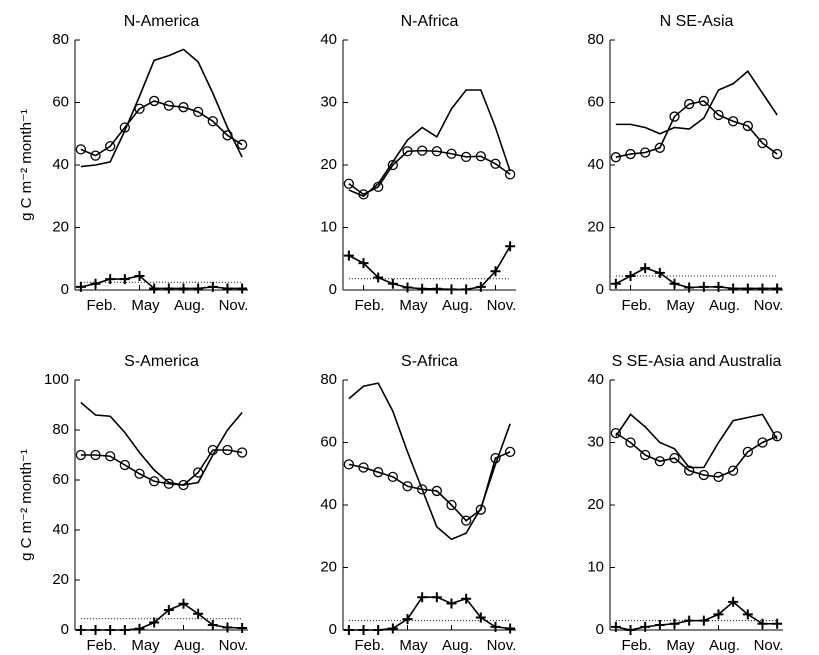 The height and width of the screenshot is (655, 819). What do you see at coordinates (697, 21) in the screenshot?
I see `panel-title: N SE-Asia` at bounding box center [697, 21].